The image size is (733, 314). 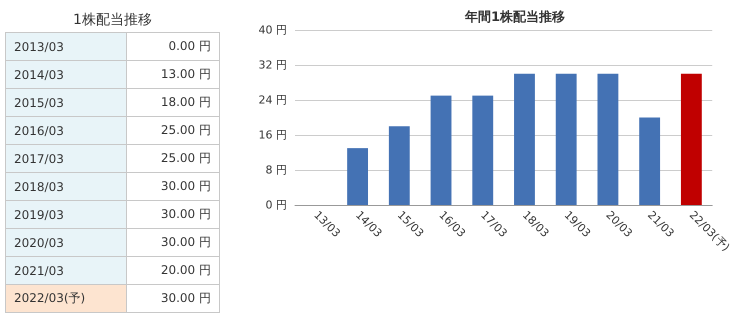 What do you see at coordinates (173, 102) in the screenshot?
I see `data-label: 18.00 円` at bounding box center [173, 102].